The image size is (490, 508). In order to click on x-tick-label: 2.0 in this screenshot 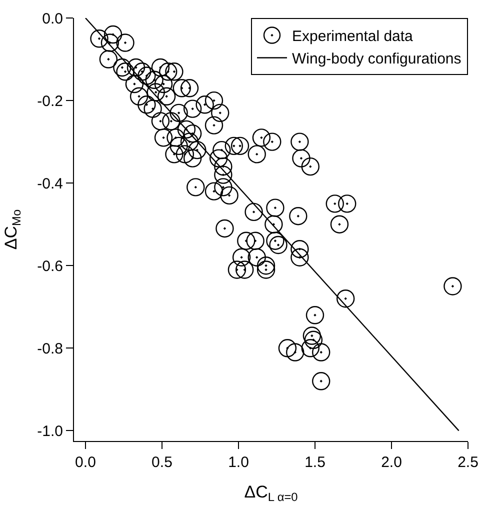, I will do `click(391, 462)`.